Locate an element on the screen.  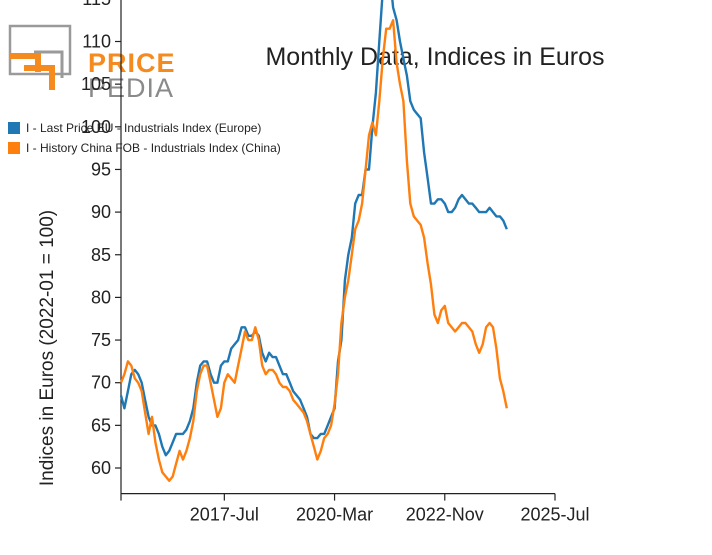
y-tick-label: 95 is located at coordinates (101, 169).